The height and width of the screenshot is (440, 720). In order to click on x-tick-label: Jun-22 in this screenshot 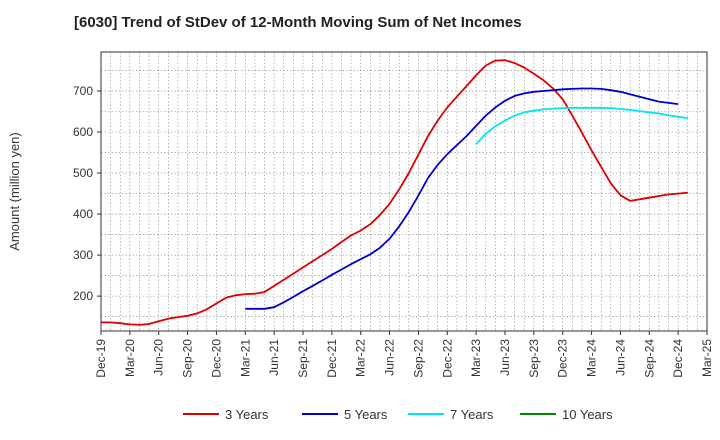, I will do `click(390, 357)`.